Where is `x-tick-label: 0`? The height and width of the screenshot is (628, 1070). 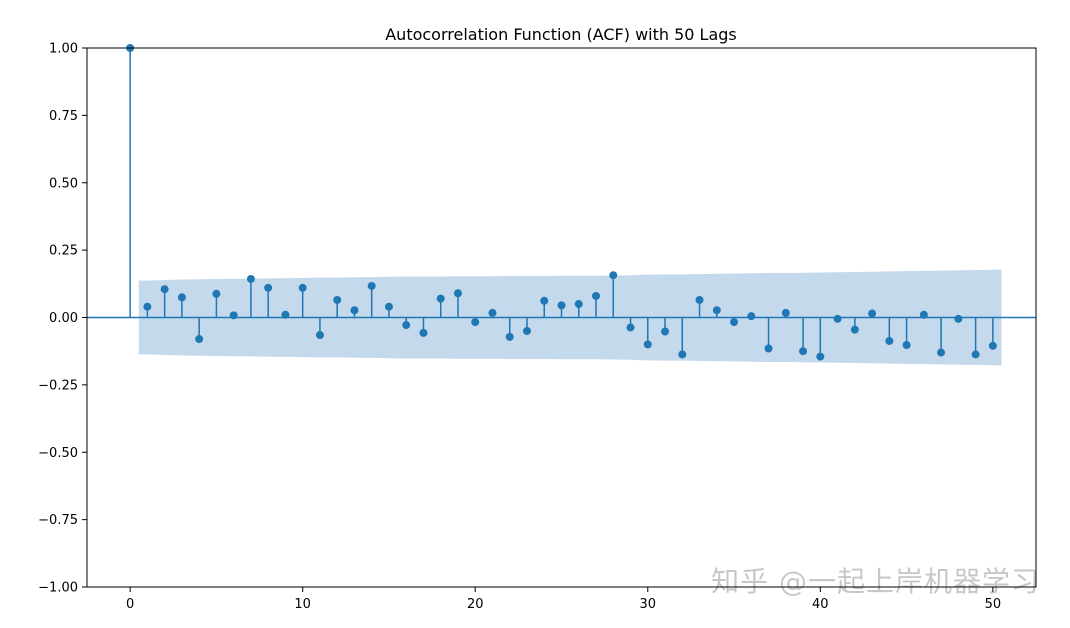 x-tick-label: 0 is located at coordinates (130, 604).